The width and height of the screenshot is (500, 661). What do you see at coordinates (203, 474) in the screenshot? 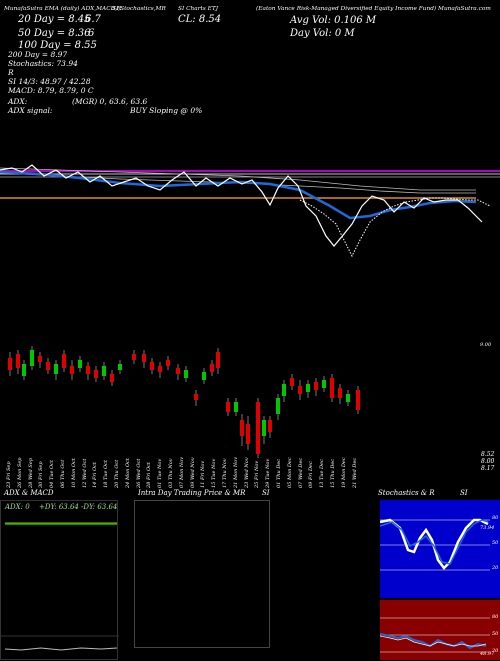
I see `date-label: 11 Fri Nov` at bounding box center [203, 474].